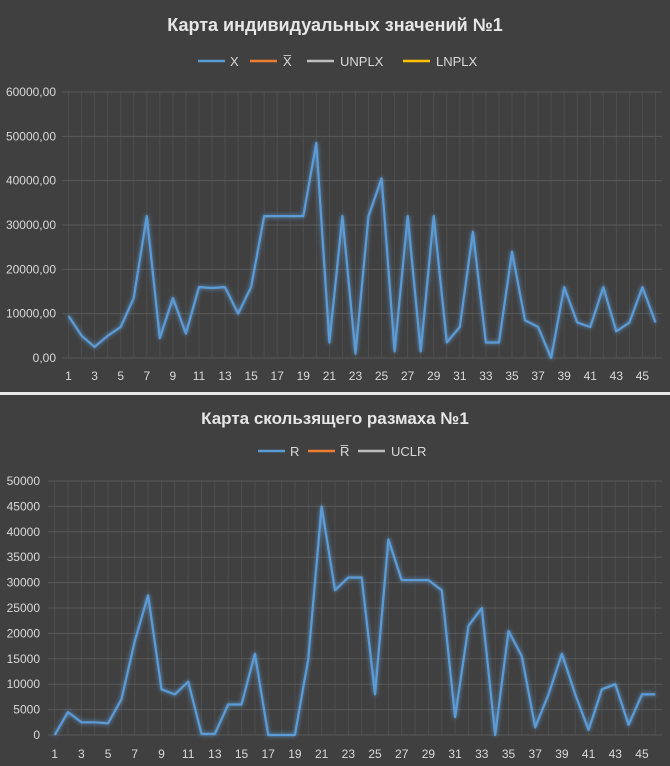  What do you see at coordinates (31, 181) in the screenshot?
I see `y-tick-label: 40000,00` at bounding box center [31, 181].